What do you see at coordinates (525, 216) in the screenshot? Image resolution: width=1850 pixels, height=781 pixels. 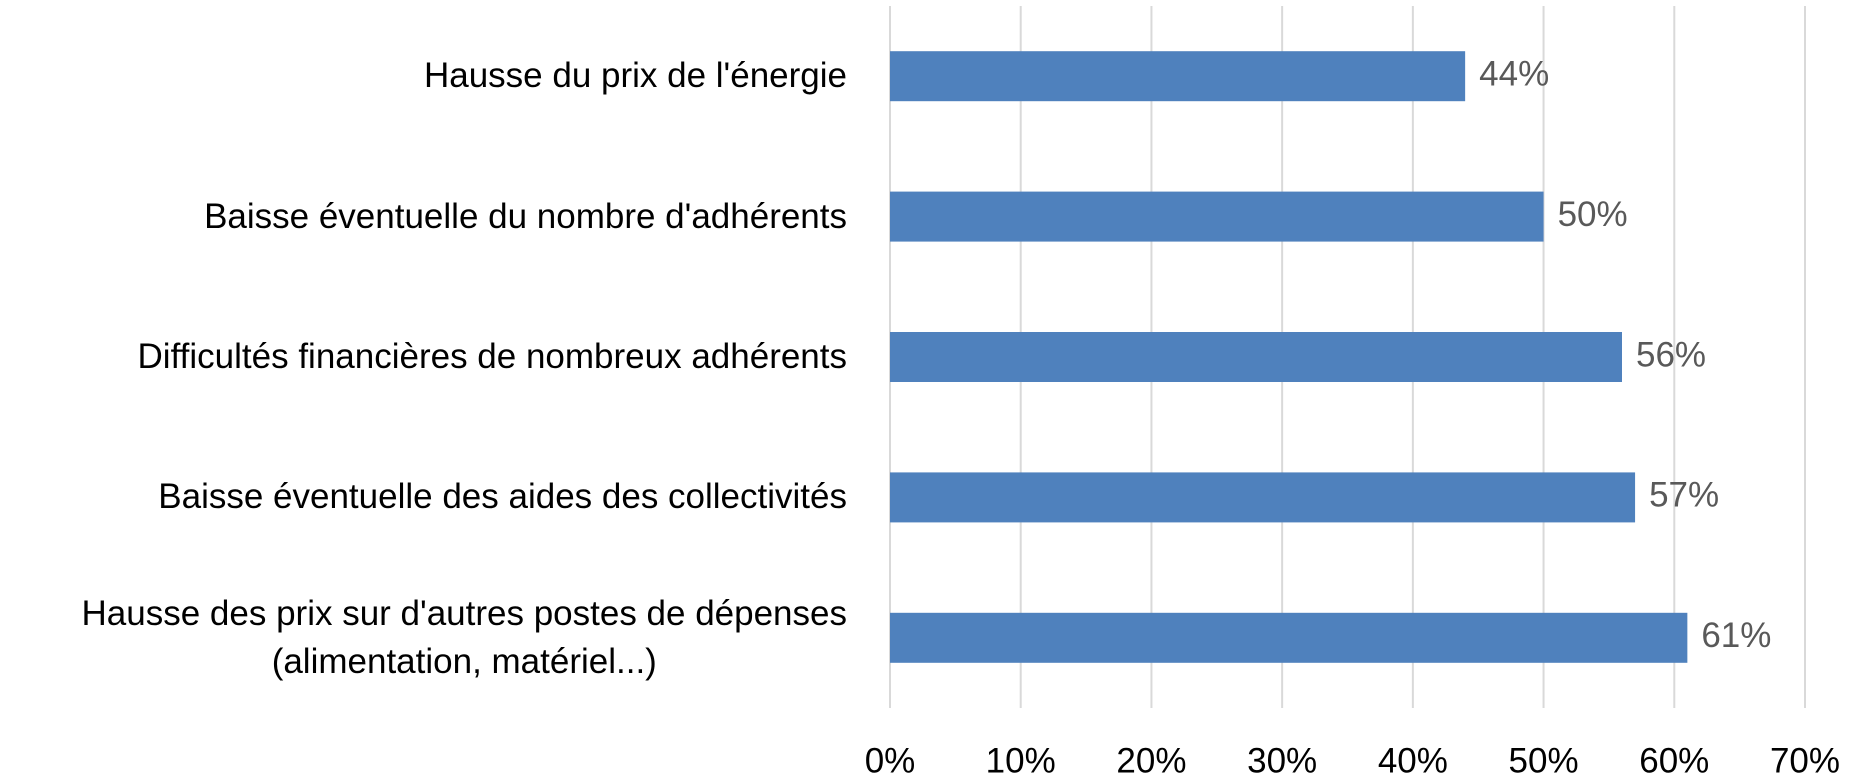 I see `y-tick-label: Baisse éventuelle du nombre d'adhérents` at bounding box center [525, 216].